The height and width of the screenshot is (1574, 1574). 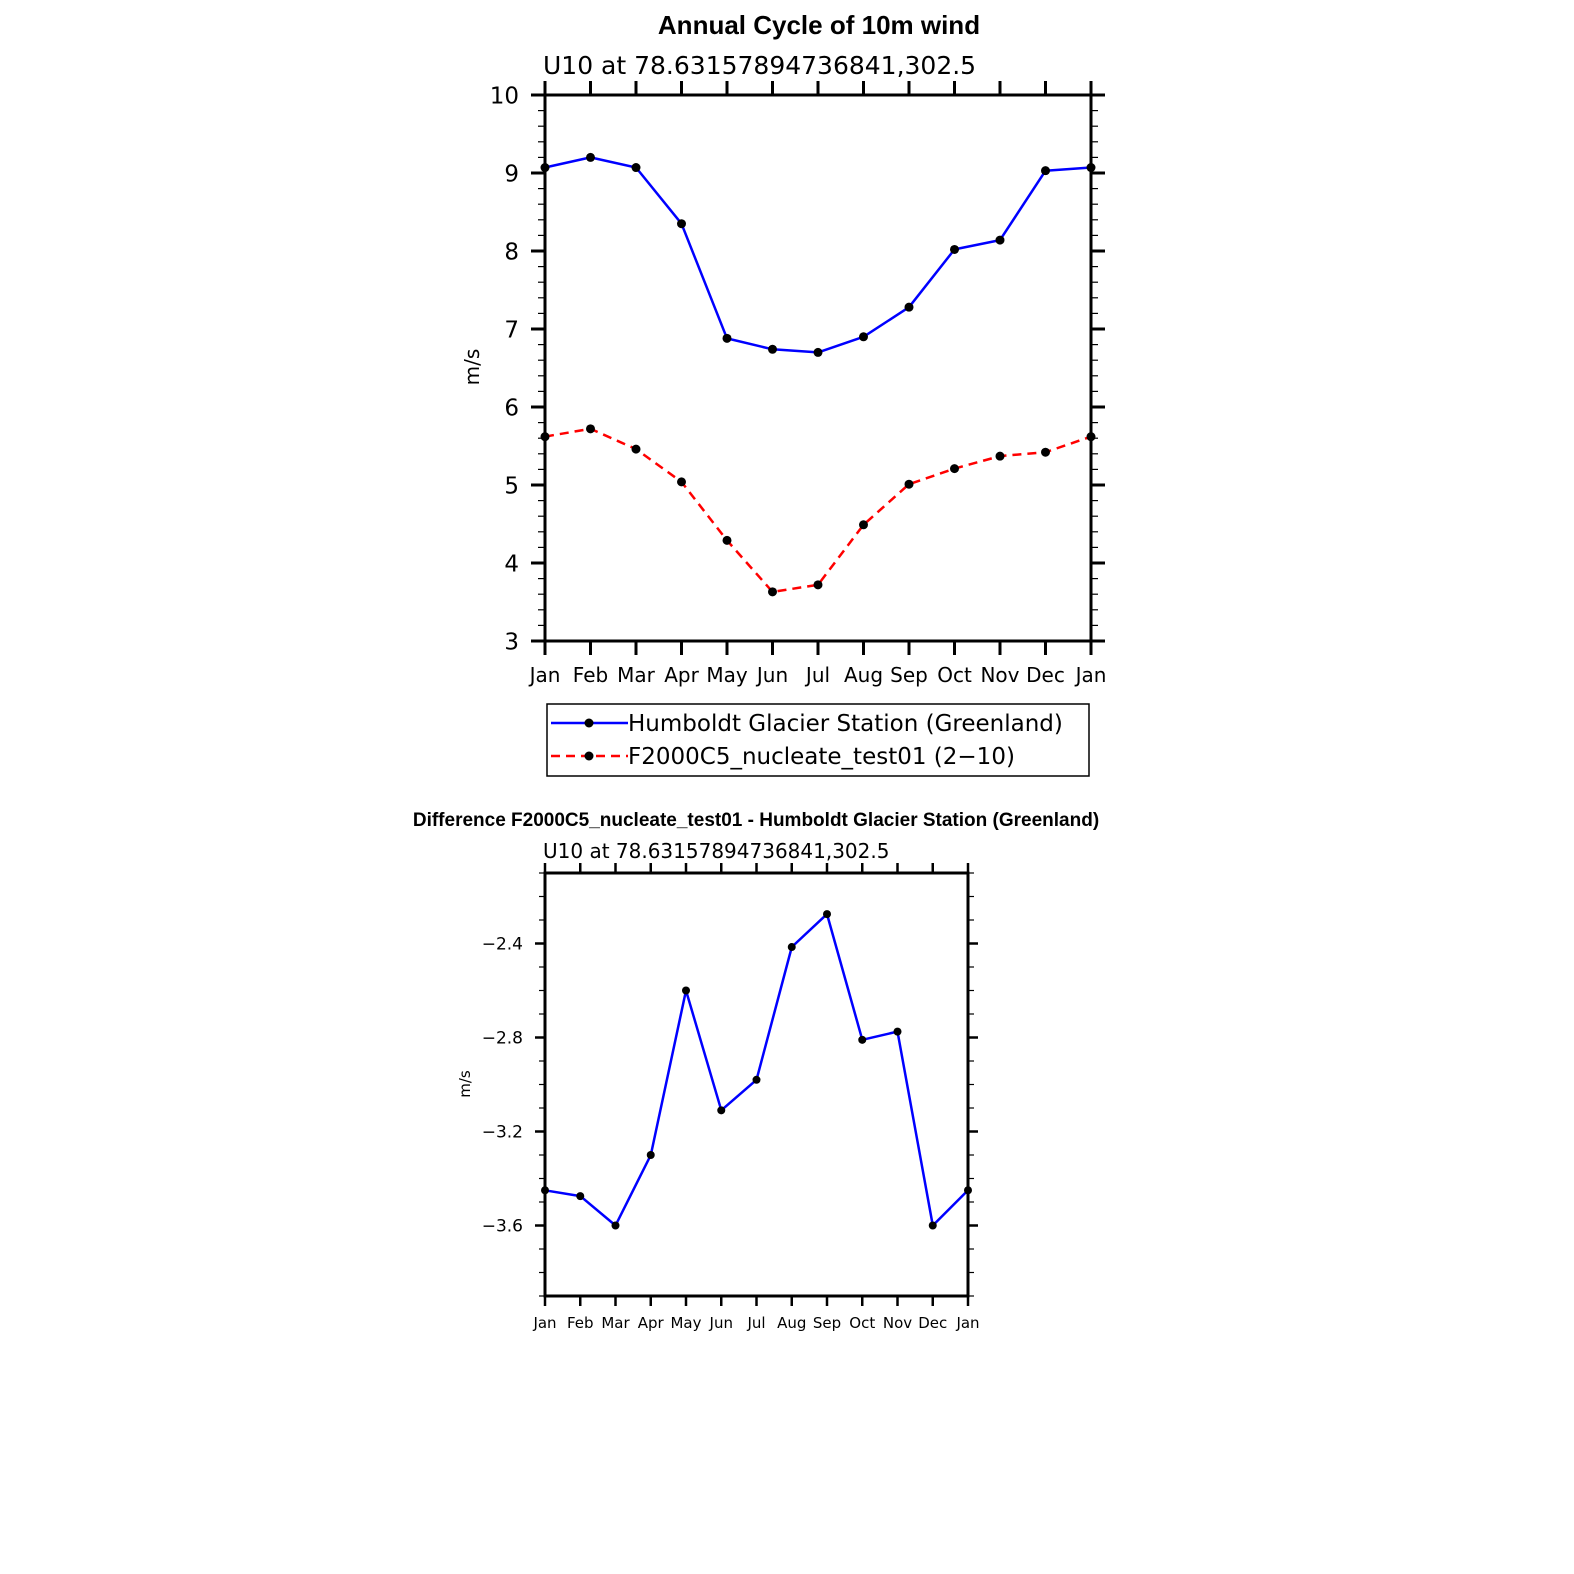 What do you see at coordinates (502, 945) in the screenshot?
I see `y-tick-label: −2.4` at bounding box center [502, 945].